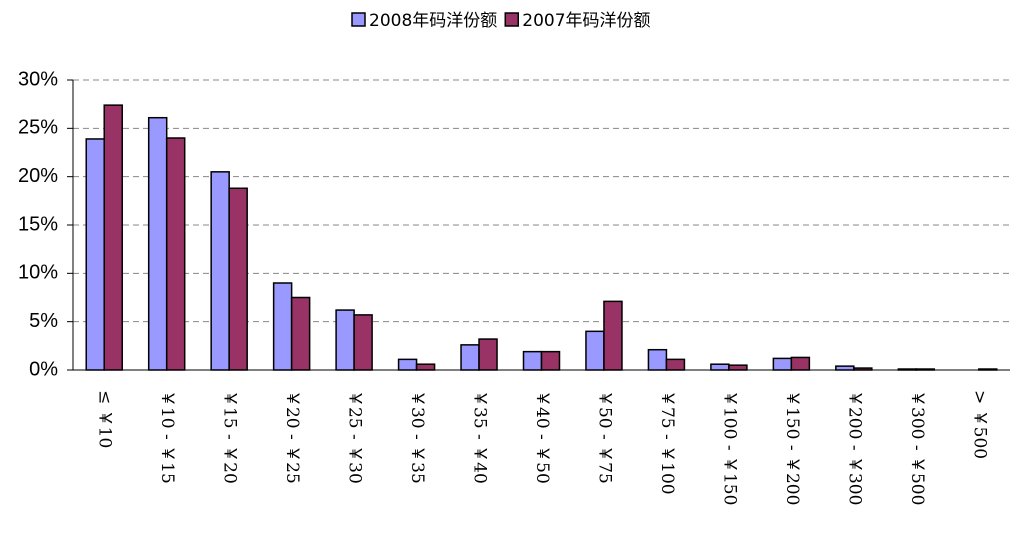 The height and width of the screenshot is (545, 1014). Describe the element at coordinates (355, 437) in the screenshot. I see `x-tick-label: ￥25 - ￥30` at that location.